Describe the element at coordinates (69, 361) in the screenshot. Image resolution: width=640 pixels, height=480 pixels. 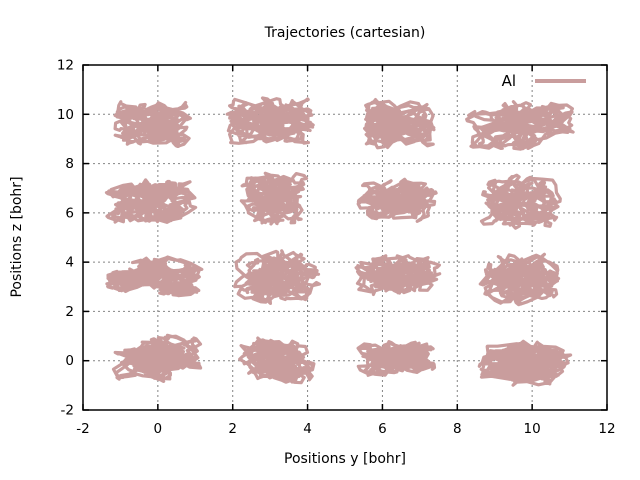
I see `y-tick-label: 0` at that location.